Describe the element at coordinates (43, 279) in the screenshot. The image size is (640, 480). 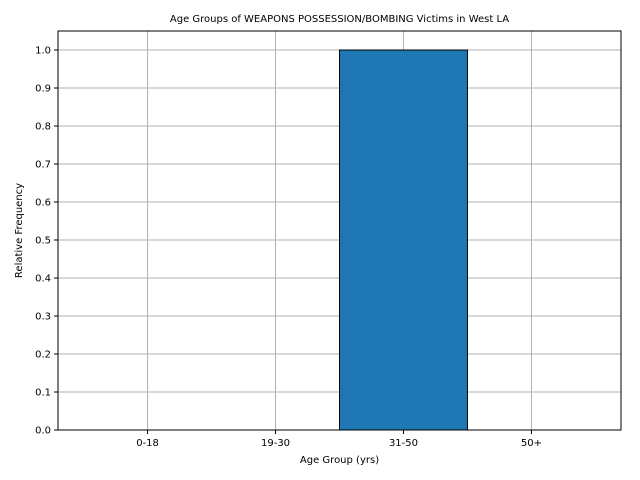
I see `y-tick-label: 0.4` at that location.